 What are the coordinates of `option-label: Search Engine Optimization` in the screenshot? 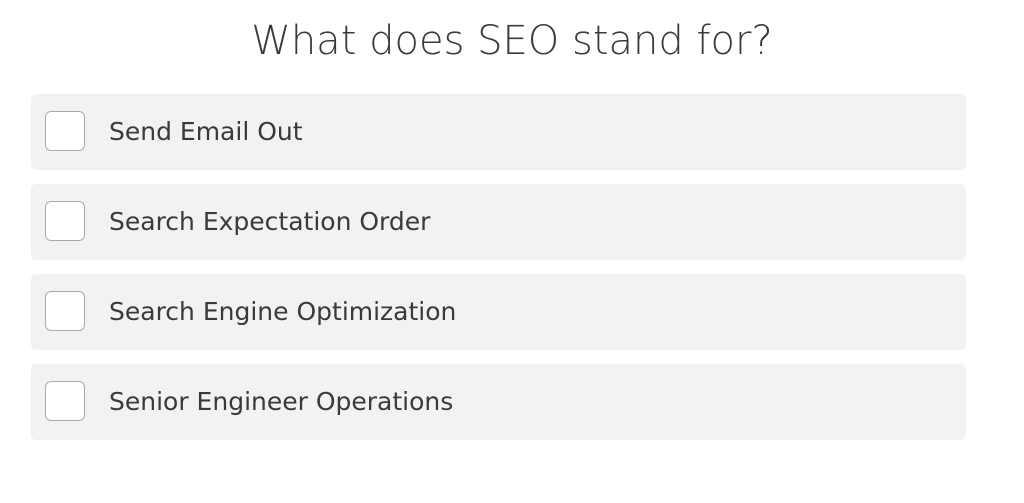 It's located at (283, 311).